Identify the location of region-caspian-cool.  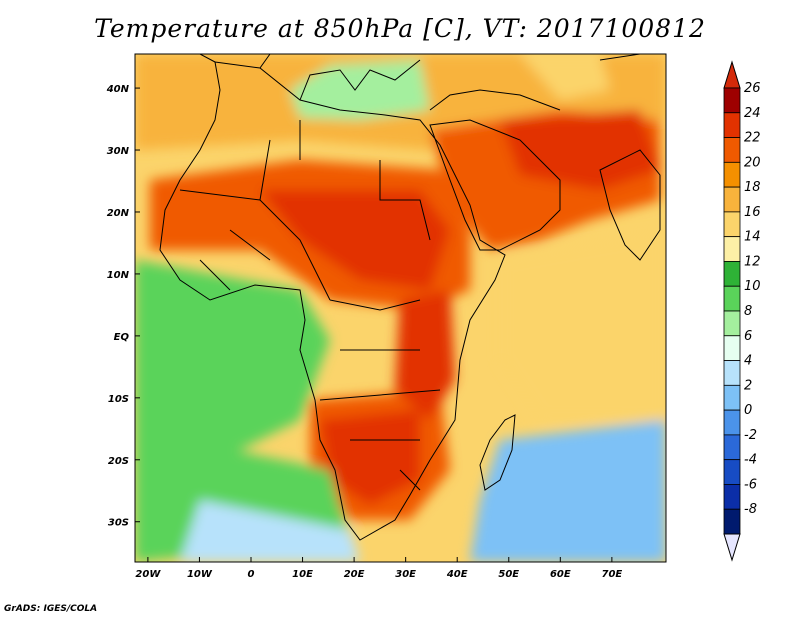
(565, 77).